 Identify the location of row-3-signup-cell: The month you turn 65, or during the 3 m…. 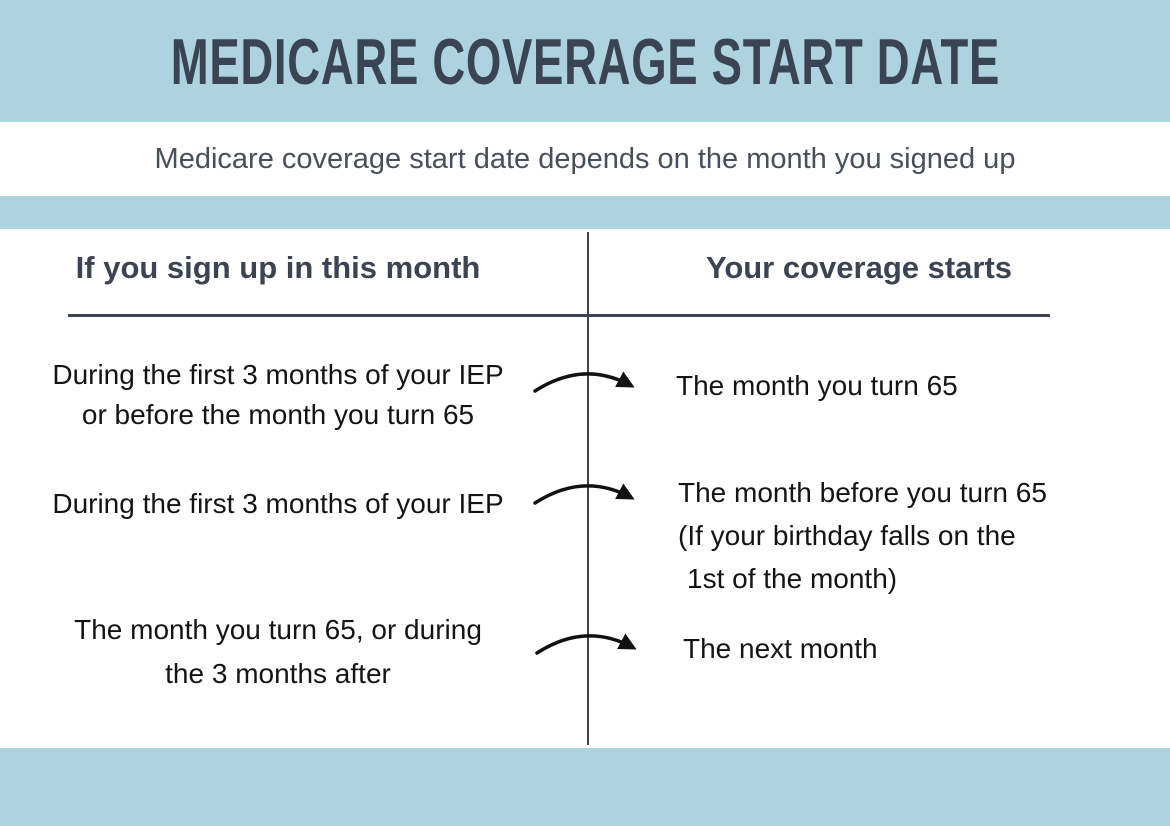
(278, 652).